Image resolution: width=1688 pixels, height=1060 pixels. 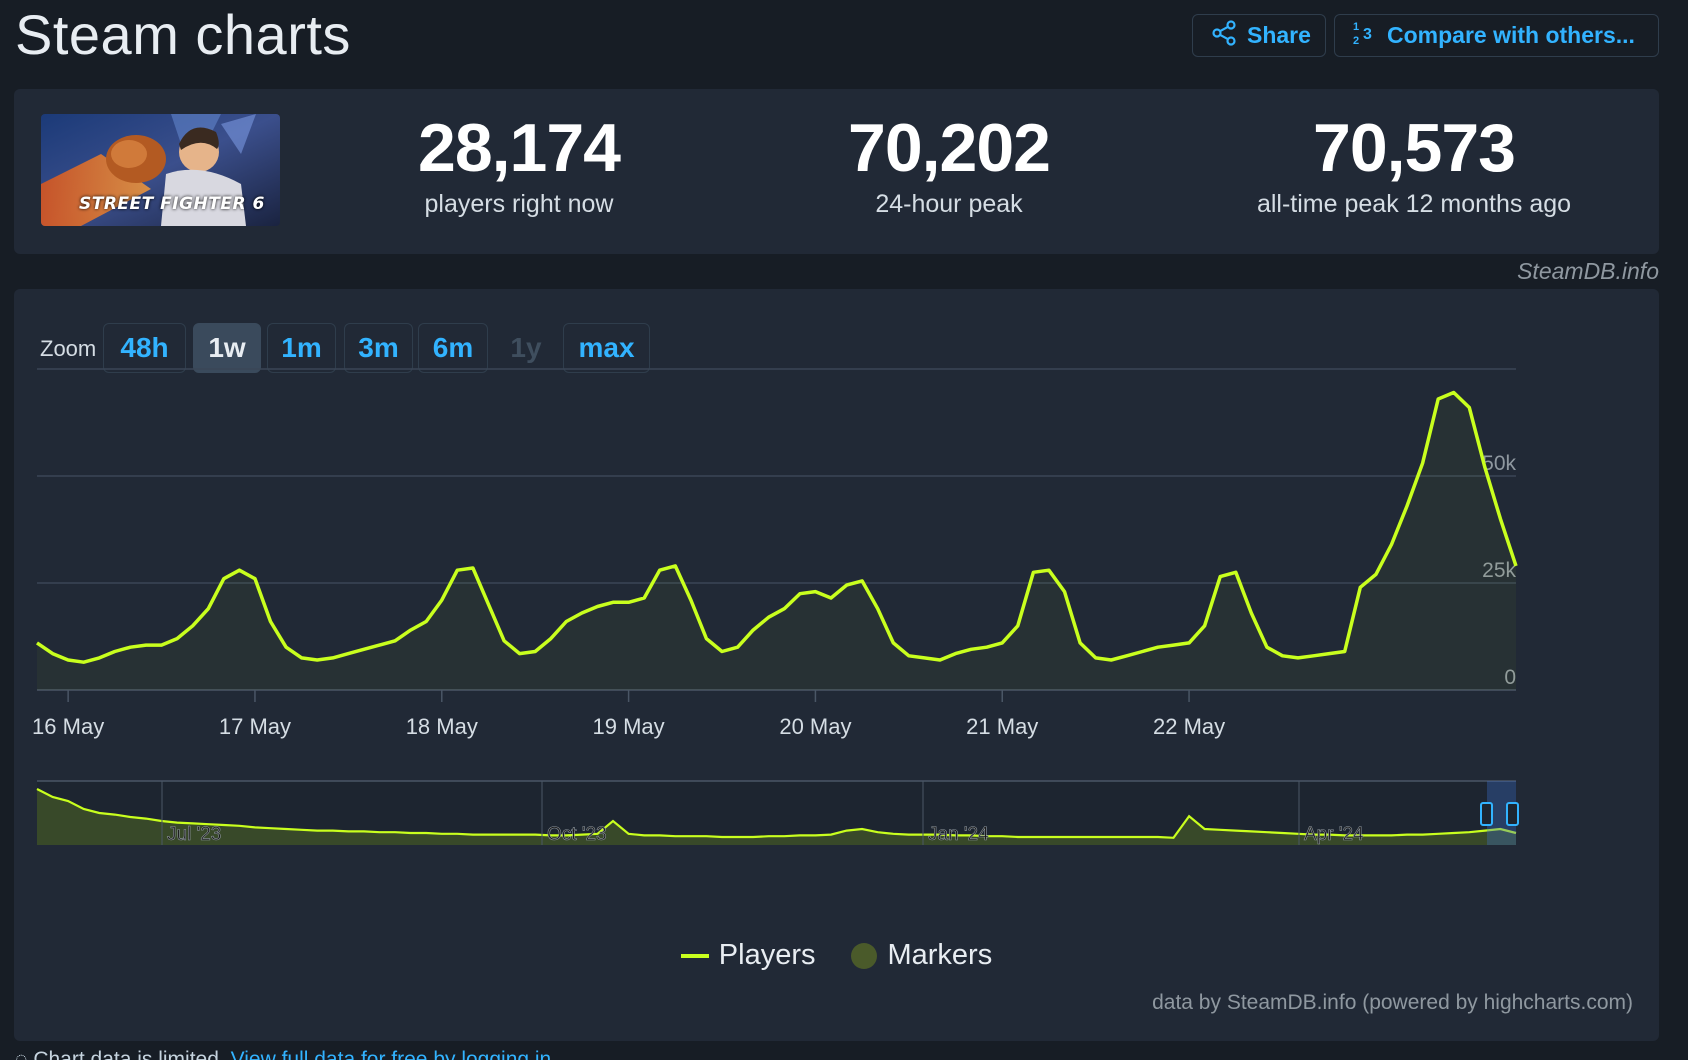 What do you see at coordinates (144, 348) in the screenshot?
I see `zoom-48h-button: 48h` at bounding box center [144, 348].